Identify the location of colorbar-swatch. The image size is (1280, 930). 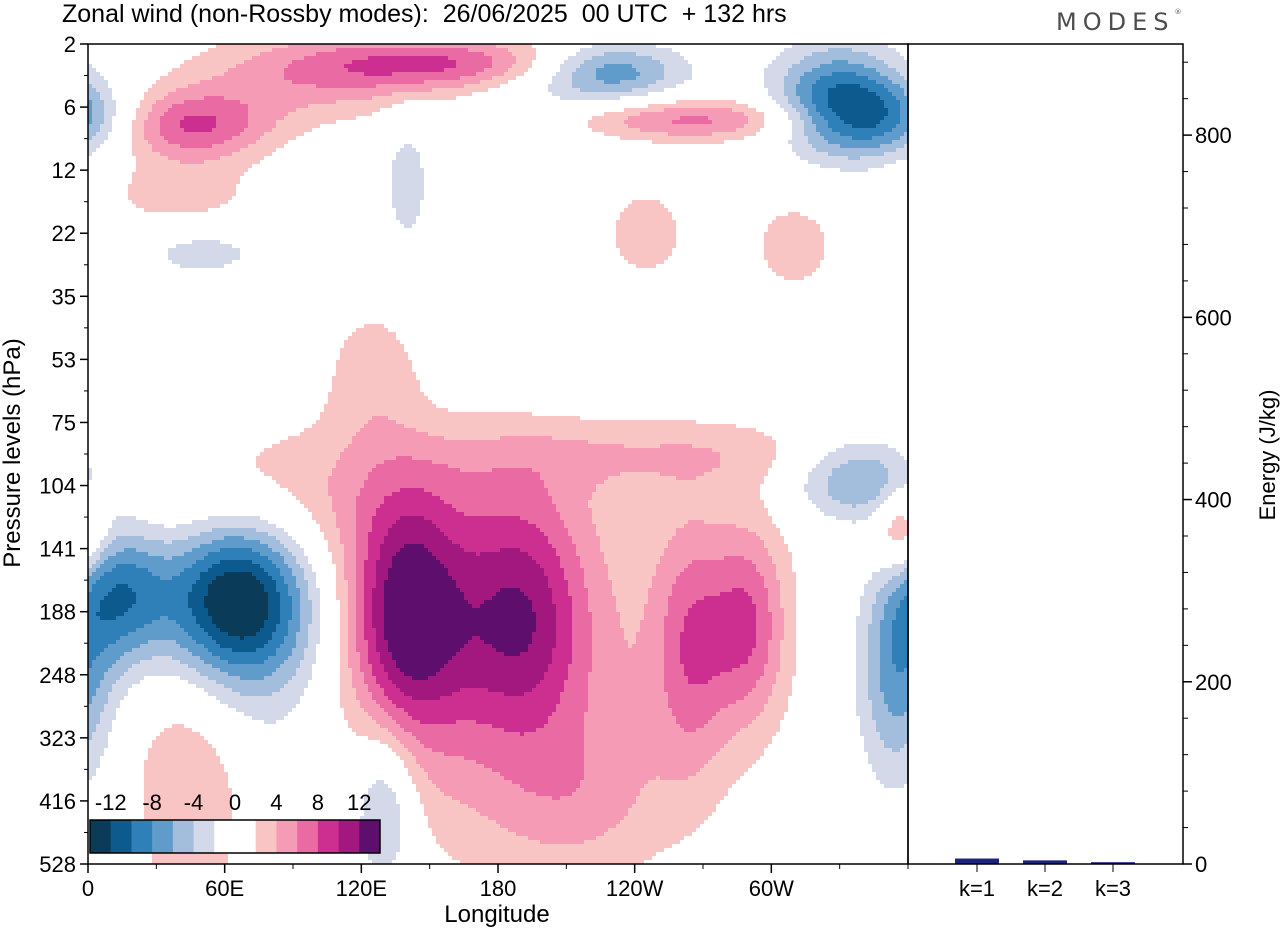
(183, 836).